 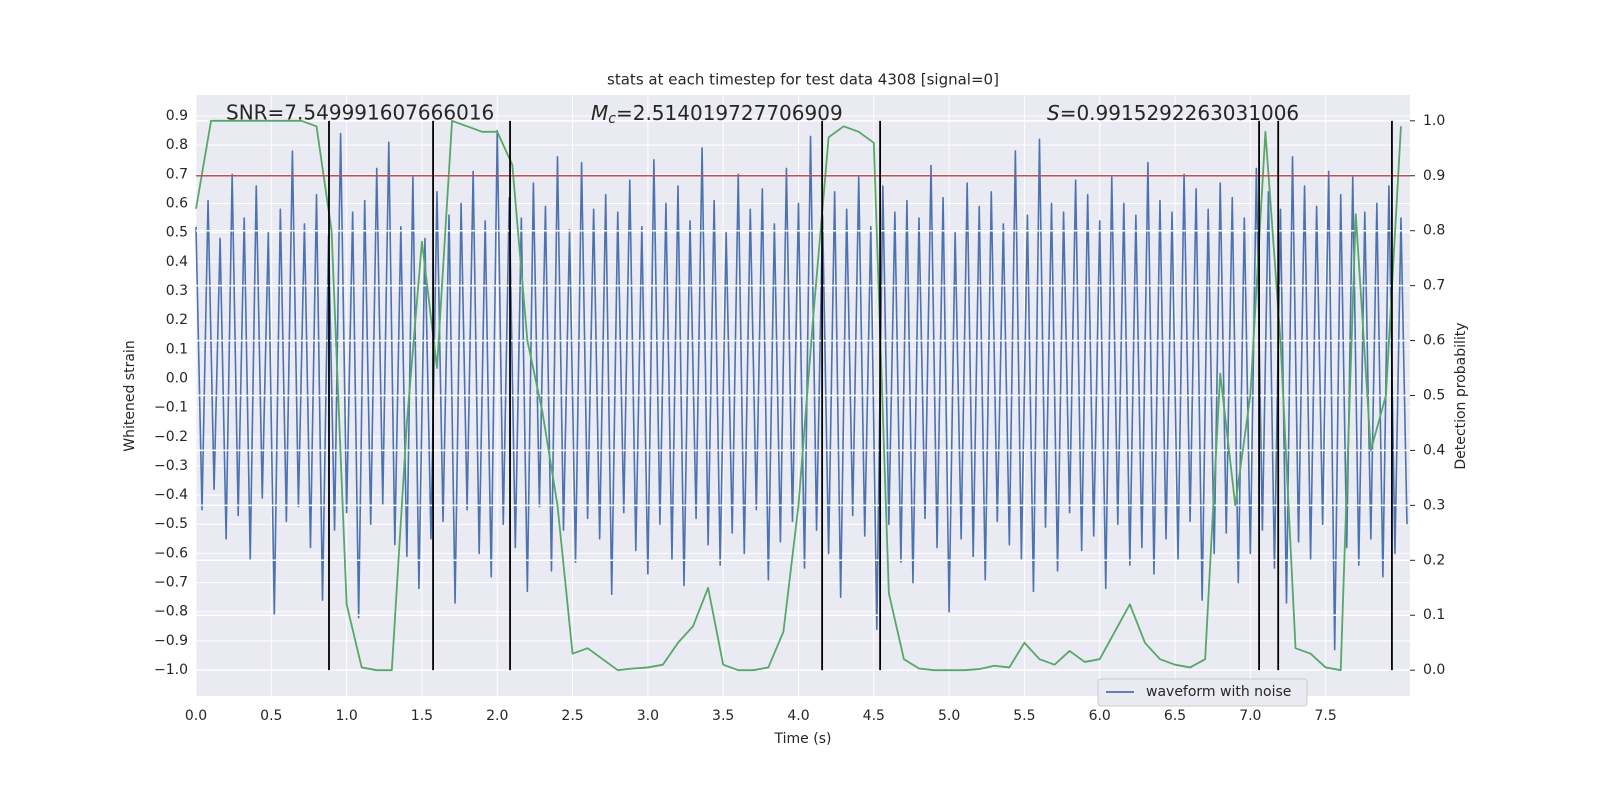 I want to click on y-tick-label: 0.4, so click(x=177, y=262).